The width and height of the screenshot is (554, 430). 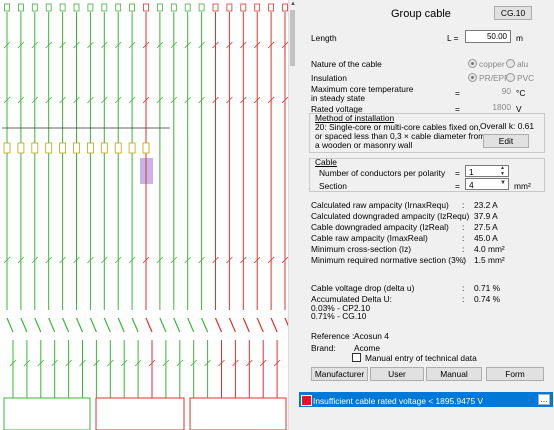 I want to click on manufacturer-button: Manufacturer, so click(x=339, y=374).